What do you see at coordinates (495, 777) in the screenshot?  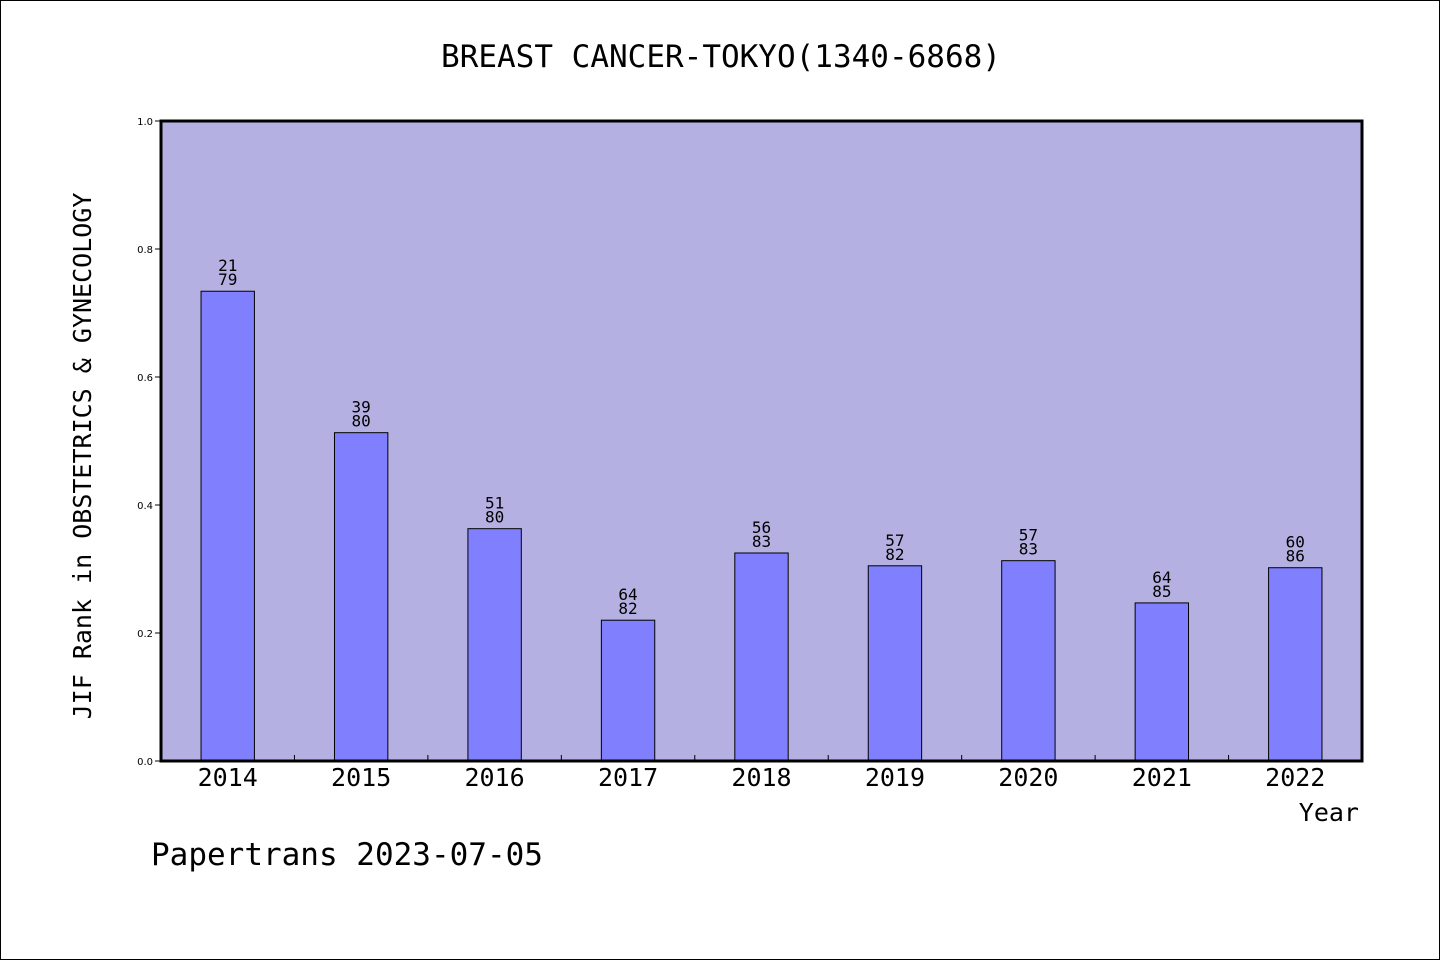 I see `x-tick-label: 2016` at bounding box center [495, 777].